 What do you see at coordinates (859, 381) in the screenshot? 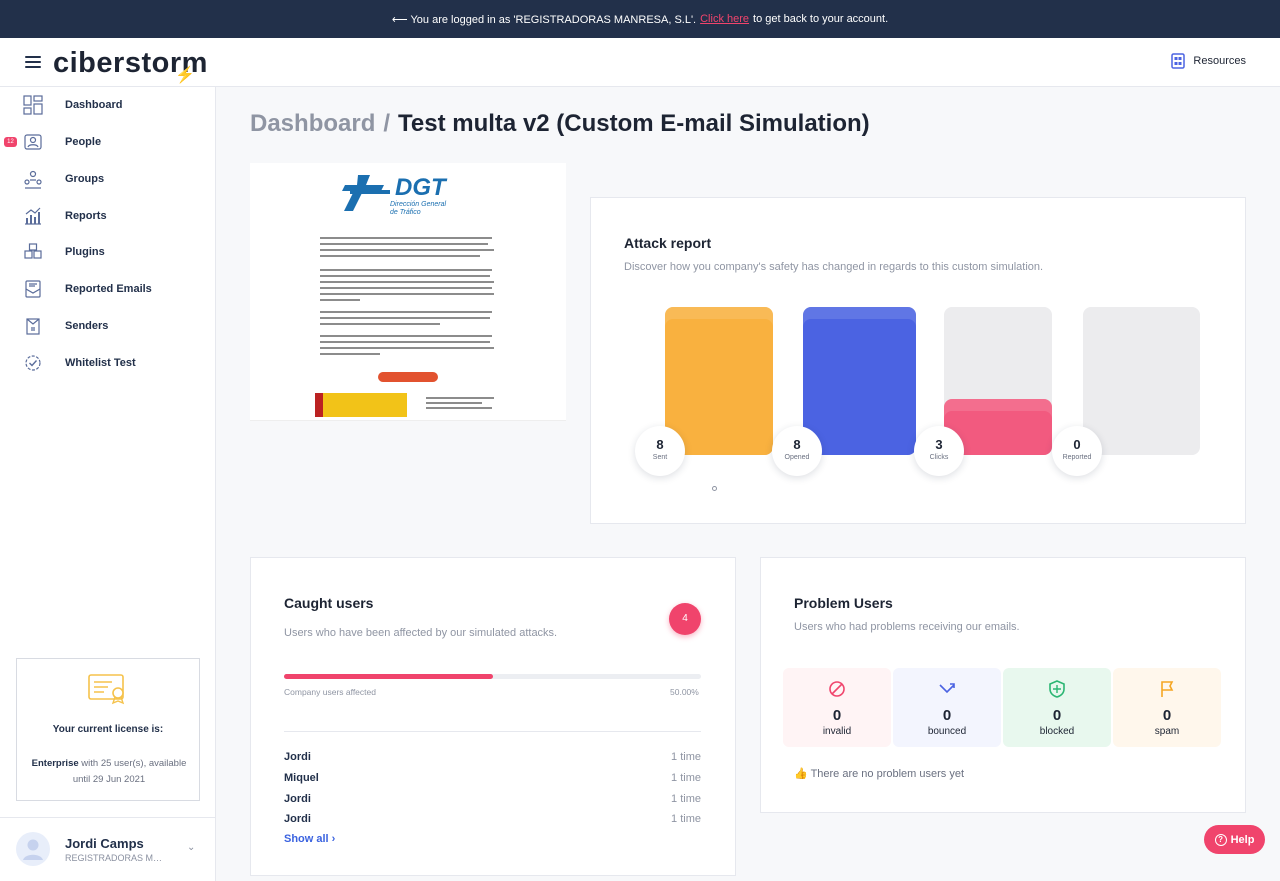
I see `bar-opened` at bounding box center [859, 381].